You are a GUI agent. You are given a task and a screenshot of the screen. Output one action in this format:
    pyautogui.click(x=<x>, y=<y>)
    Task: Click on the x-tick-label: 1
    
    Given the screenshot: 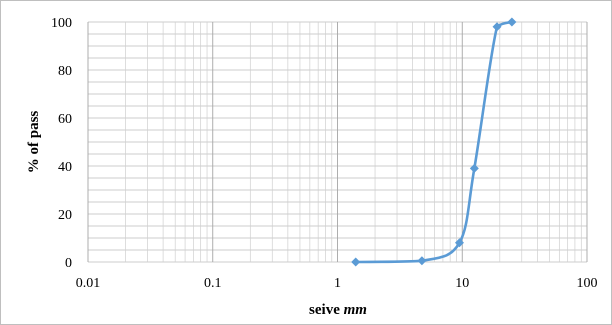 What is the action you would take?
    pyautogui.click(x=337, y=283)
    